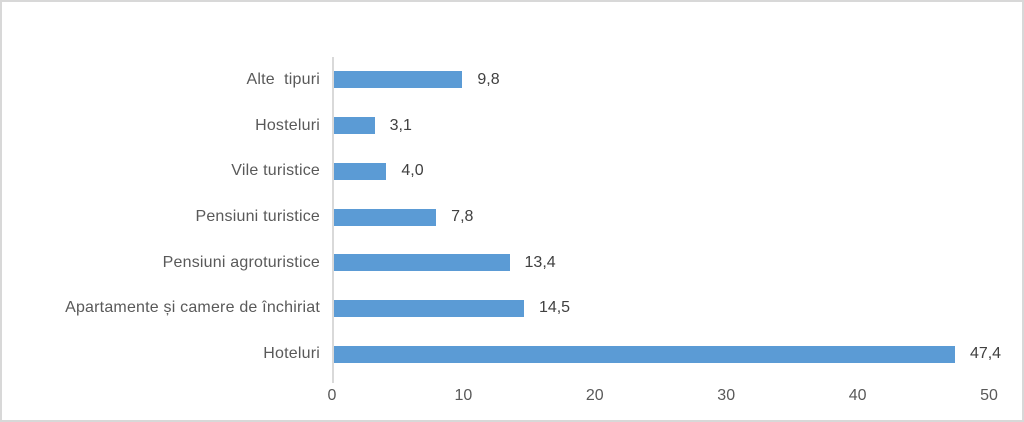 The height and width of the screenshot is (422, 1024). I want to click on x-tick-label: 20, so click(594, 395).